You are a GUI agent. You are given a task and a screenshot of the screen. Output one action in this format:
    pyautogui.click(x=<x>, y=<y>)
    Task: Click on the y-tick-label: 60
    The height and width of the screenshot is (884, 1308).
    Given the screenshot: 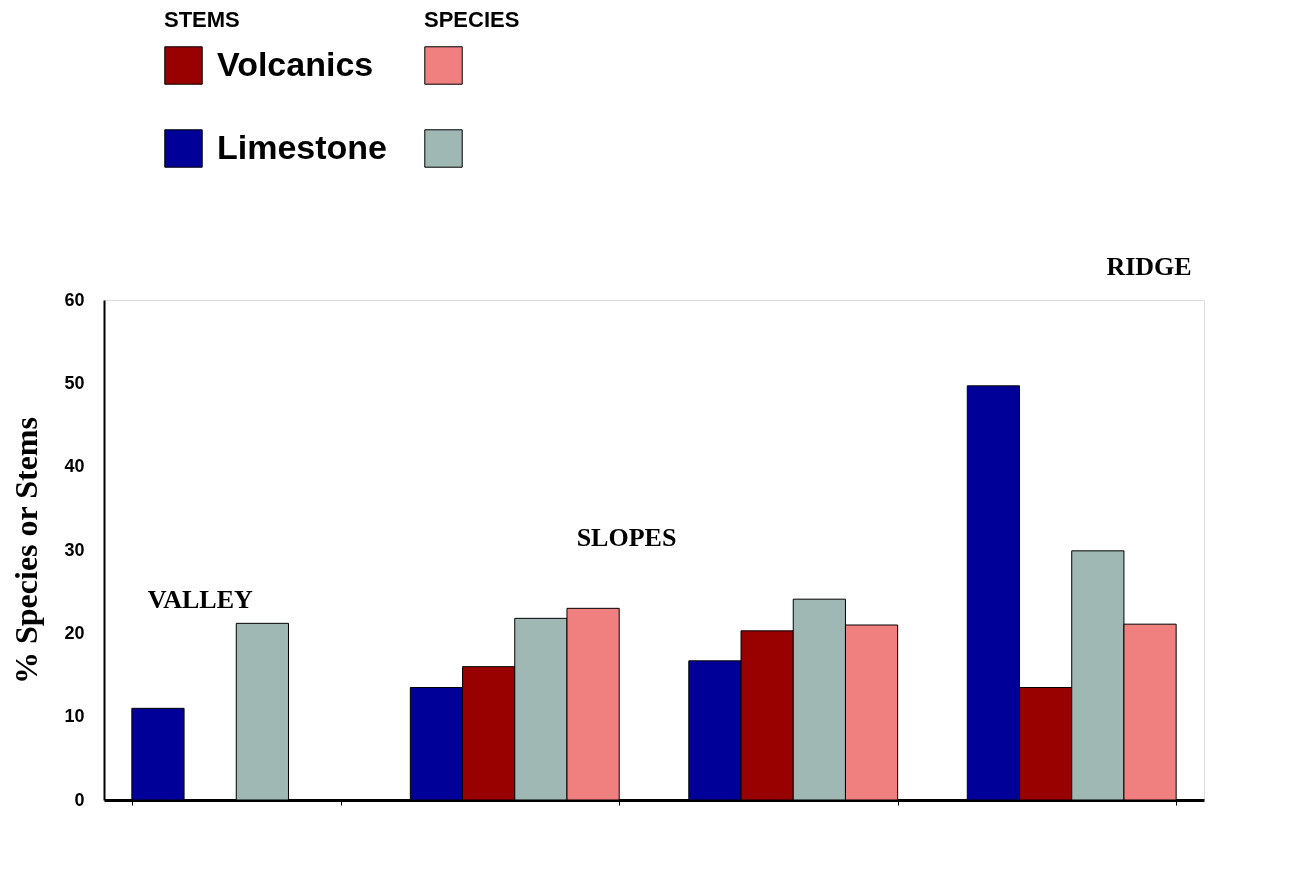 What is the action you would take?
    pyautogui.click(x=74, y=299)
    